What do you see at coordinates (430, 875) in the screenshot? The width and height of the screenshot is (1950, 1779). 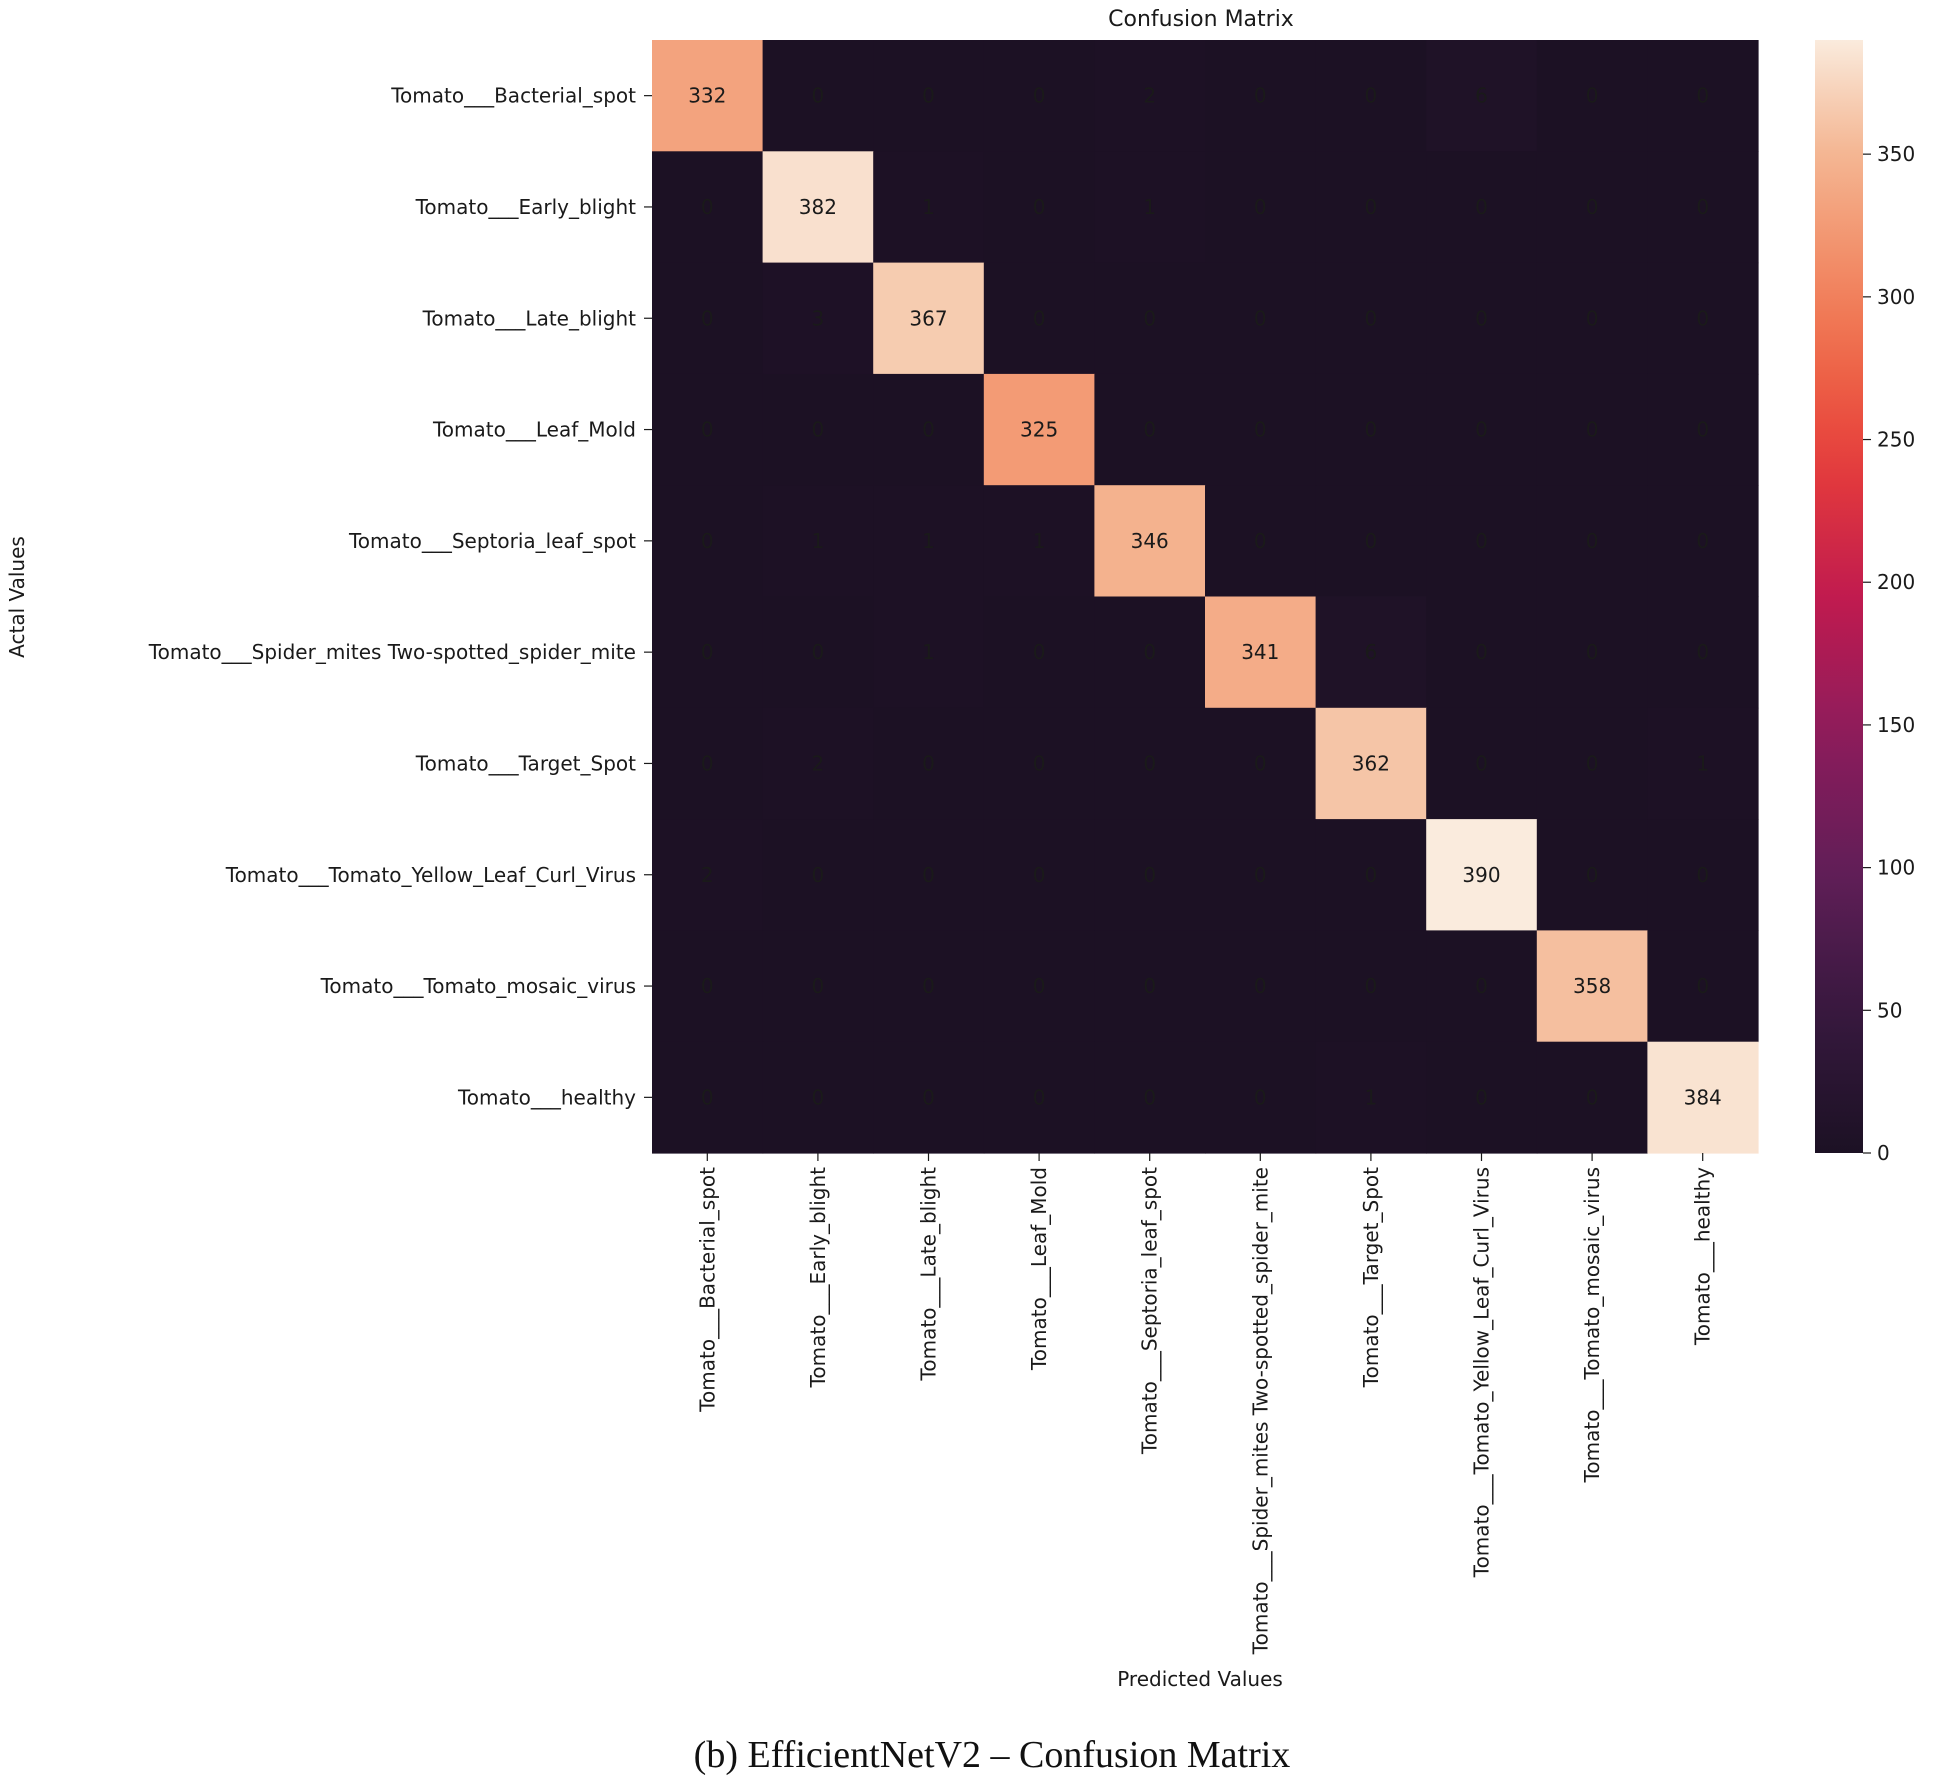 I see `y-tick-label: Tomato___Tomato_Yellow_Leaf_Curl_Virus` at bounding box center [430, 875].